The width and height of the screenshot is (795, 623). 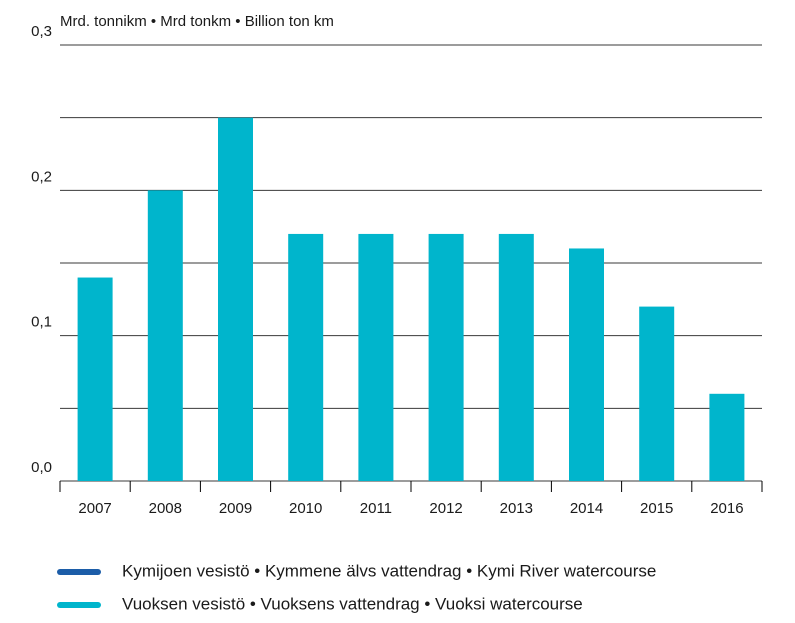 I want to click on x-tick-label: 2009, so click(x=235, y=508).